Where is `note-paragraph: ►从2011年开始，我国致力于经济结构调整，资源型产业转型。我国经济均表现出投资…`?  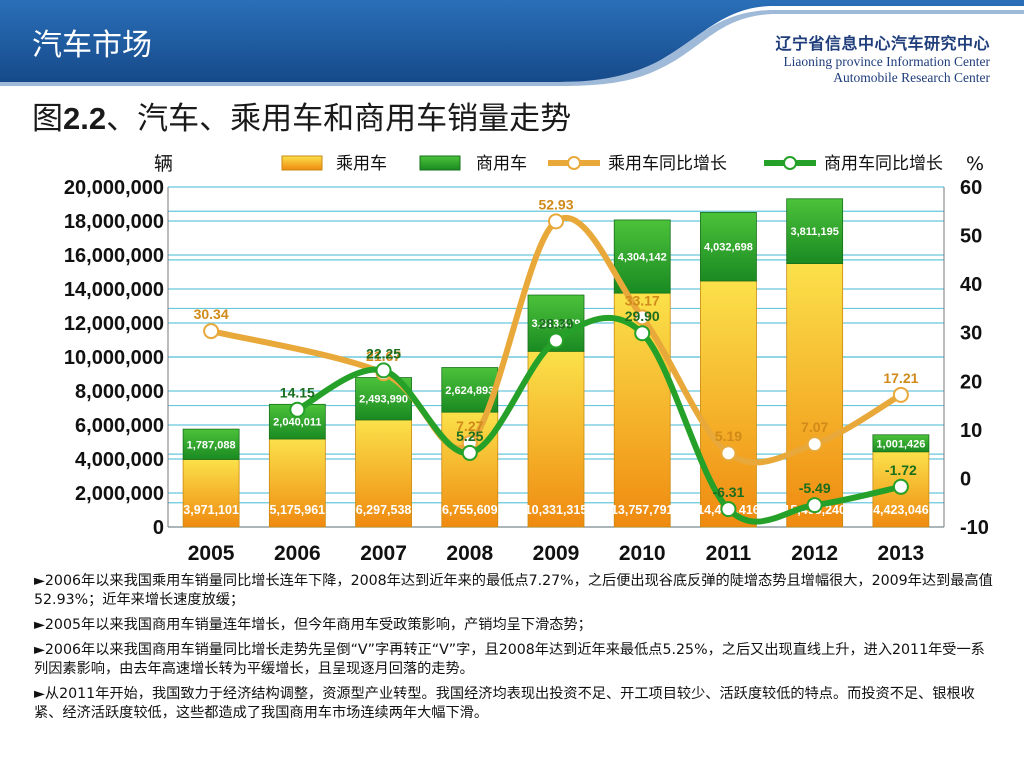 note-paragraph: ►从2011年开始，我国致力于经济结构调整，资源型产业转型。我国经济均表现出投资… is located at coordinates (504, 703).